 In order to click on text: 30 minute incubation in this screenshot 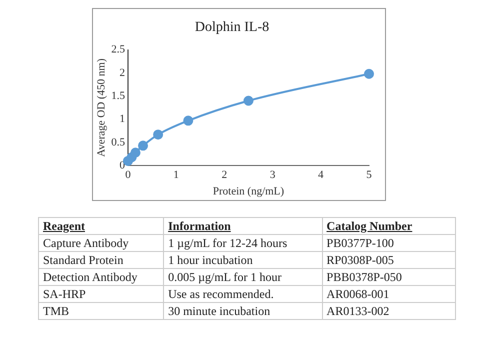, I will do `click(243, 311)`.